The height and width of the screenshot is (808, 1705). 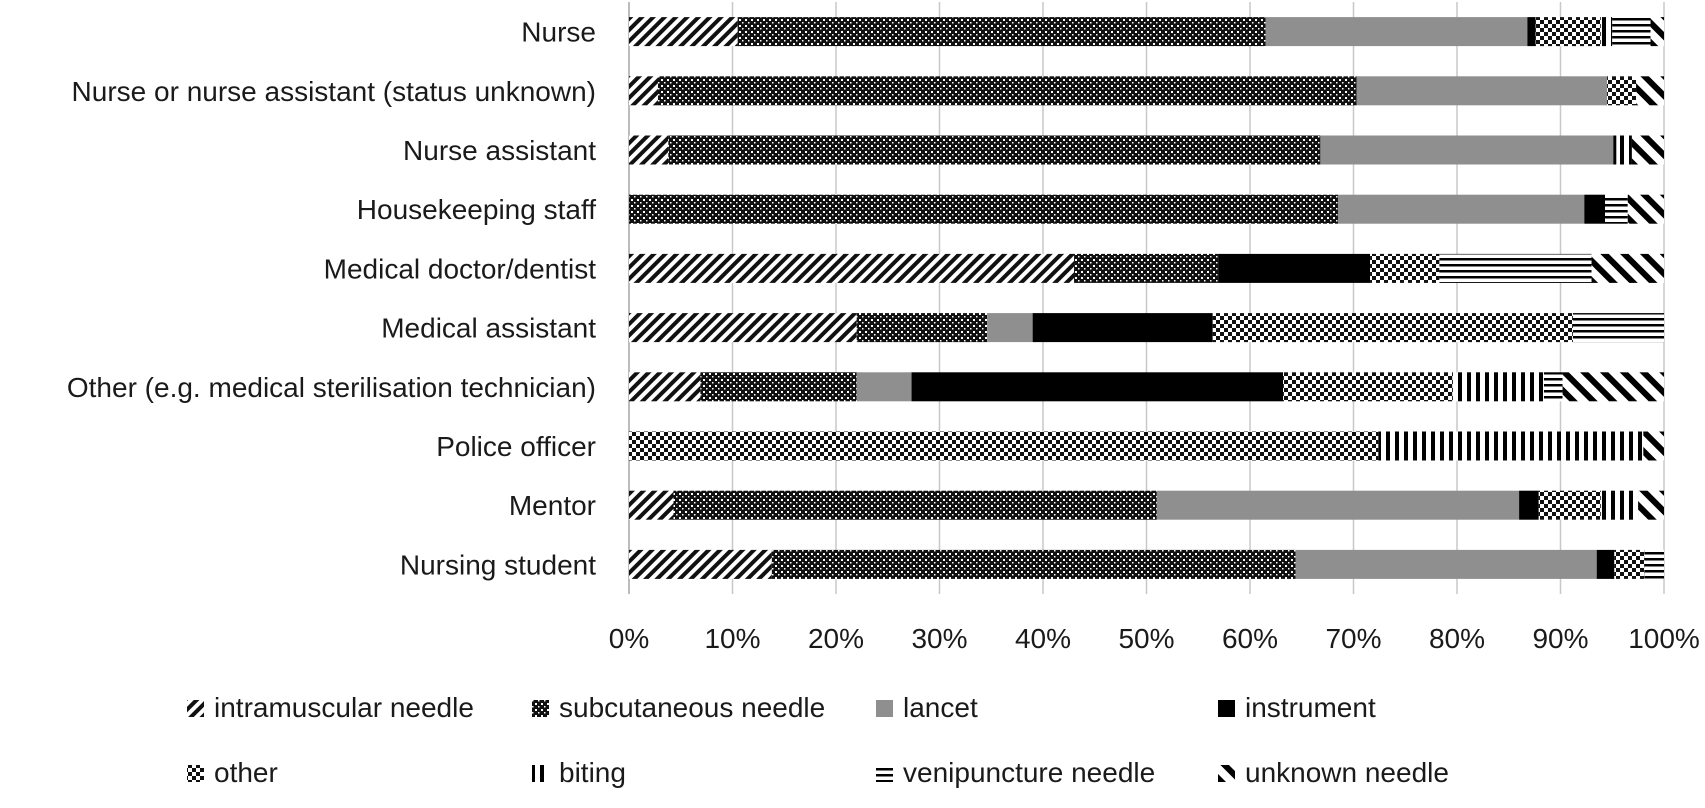 What do you see at coordinates (1004, 446) in the screenshot?
I see `bar-police-officer-other` at bounding box center [1004, 446].